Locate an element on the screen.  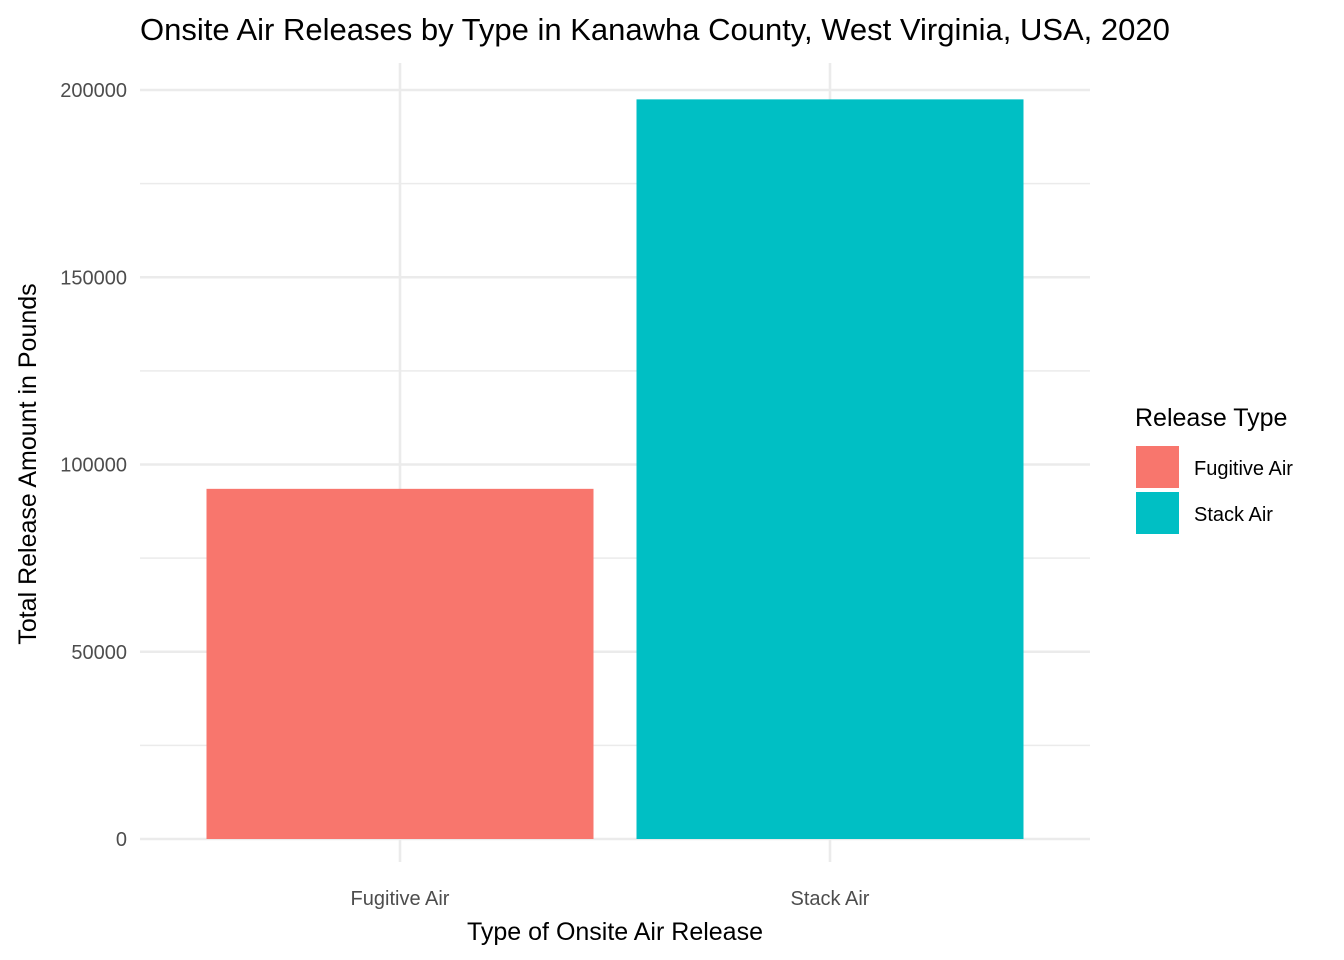
y-axis-ticks: 0 50000 100000 150000 200000 is located at coordinates (93, 465).